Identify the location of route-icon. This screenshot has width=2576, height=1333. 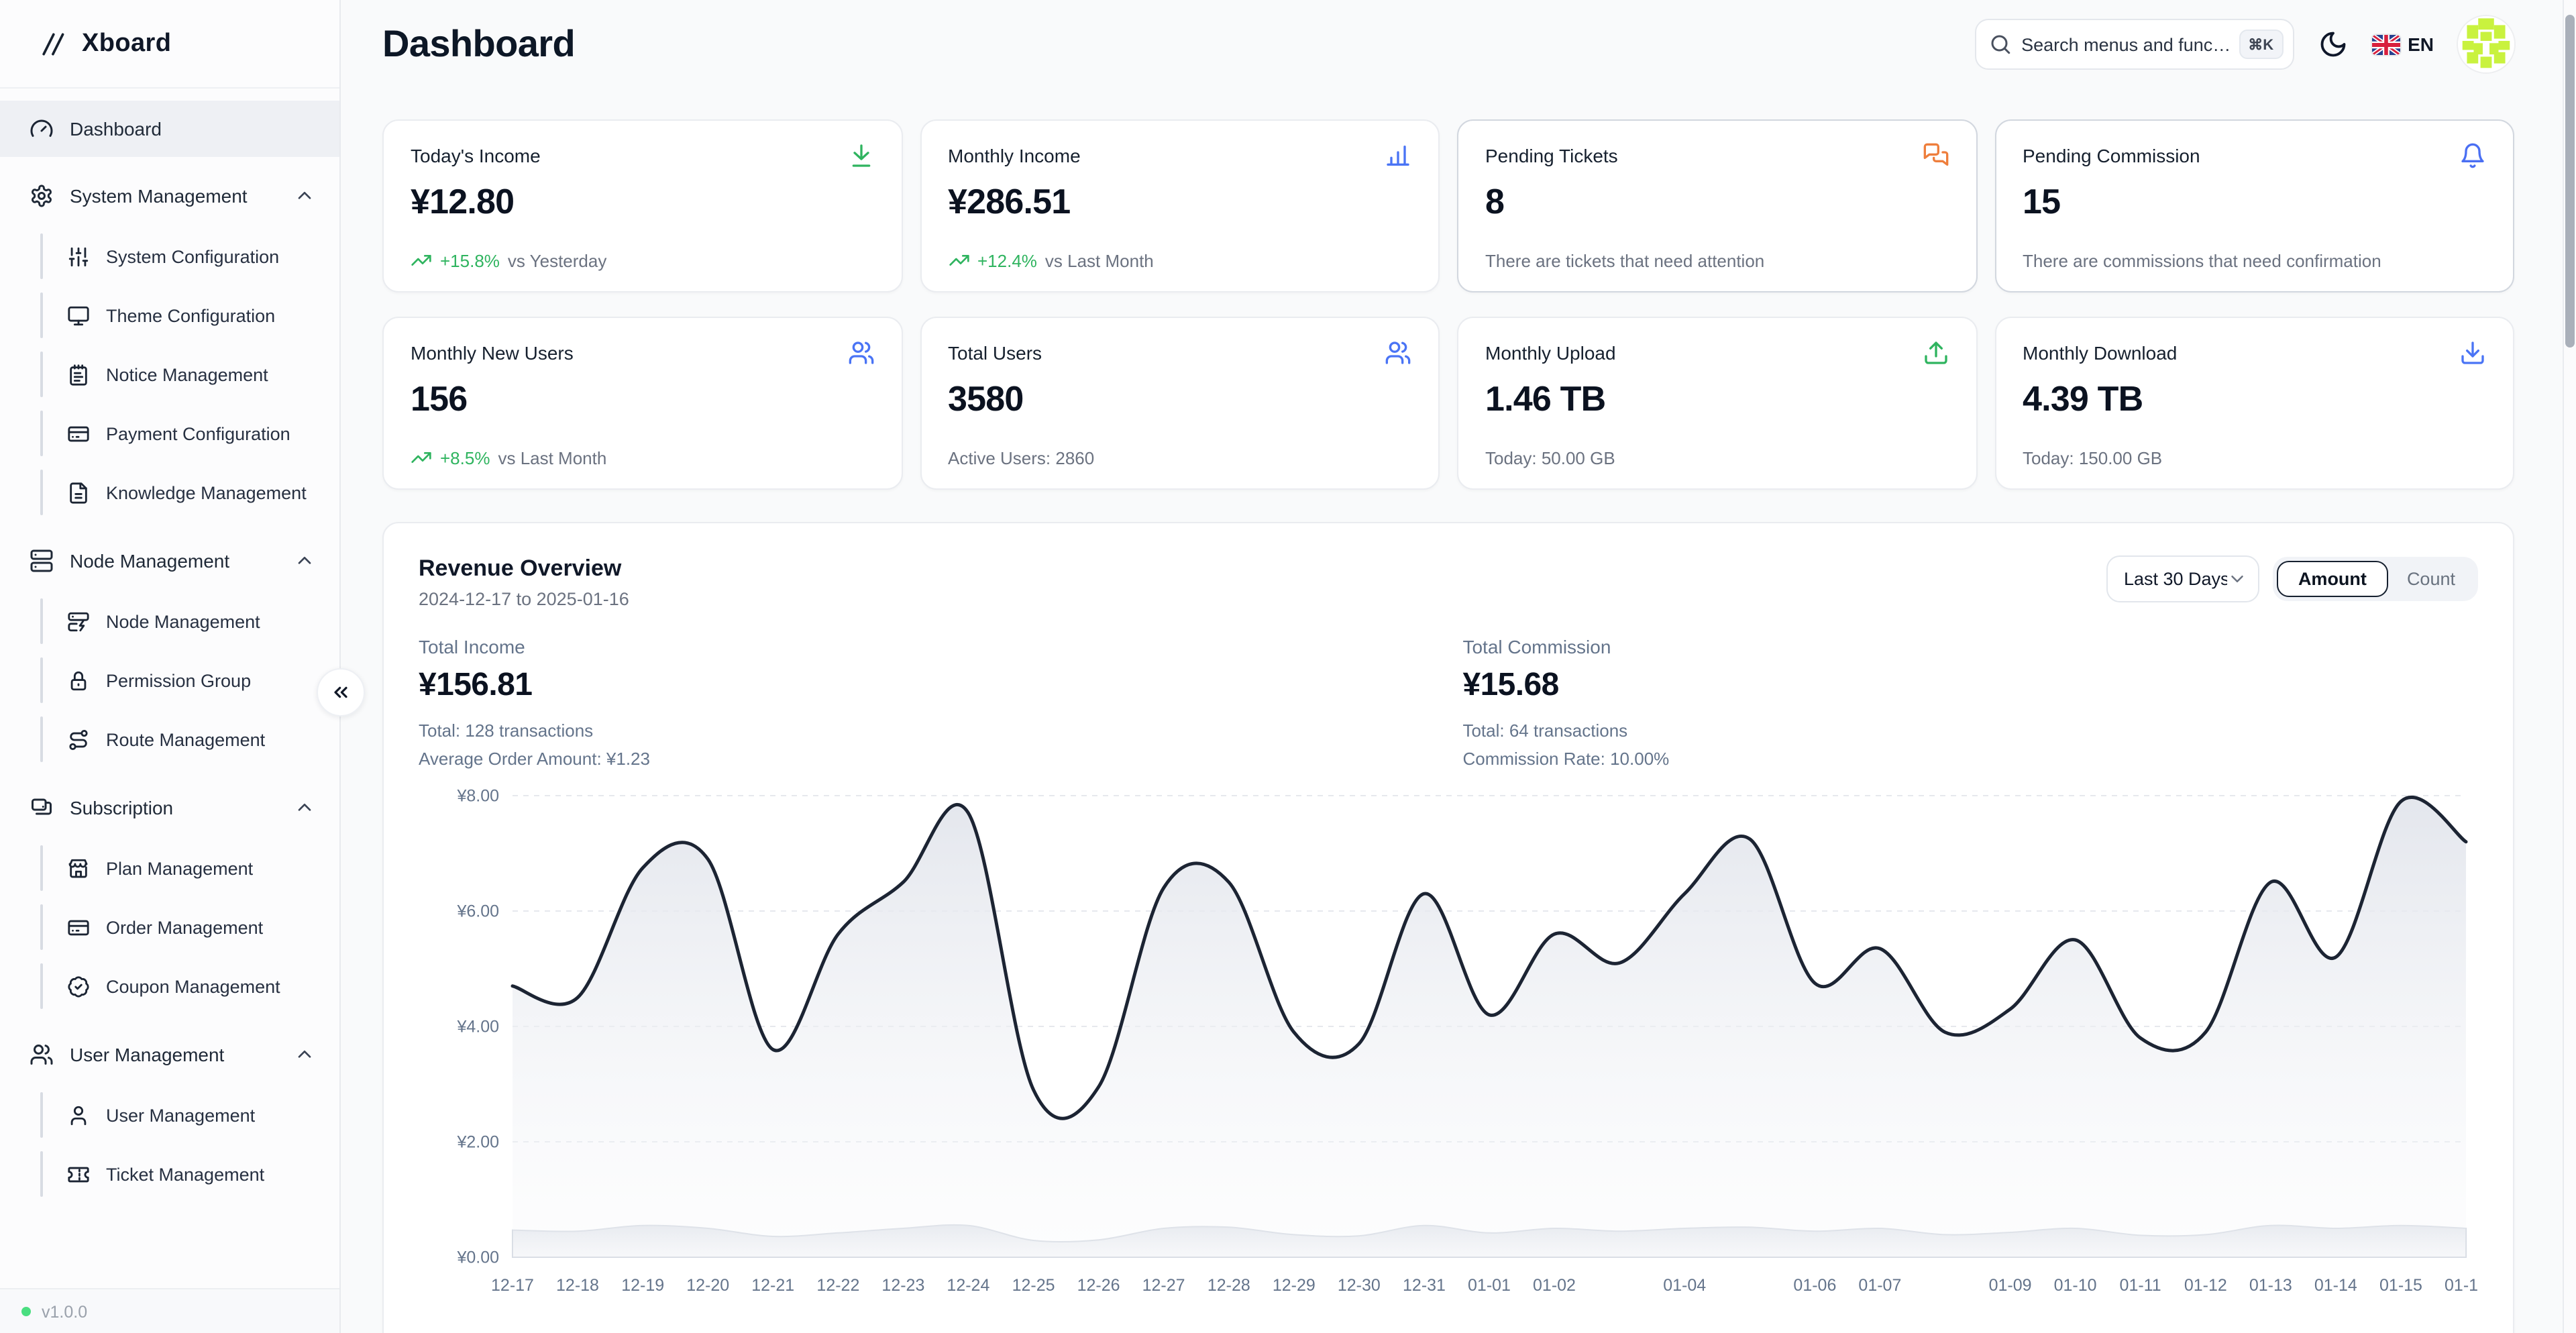
(78, 739).